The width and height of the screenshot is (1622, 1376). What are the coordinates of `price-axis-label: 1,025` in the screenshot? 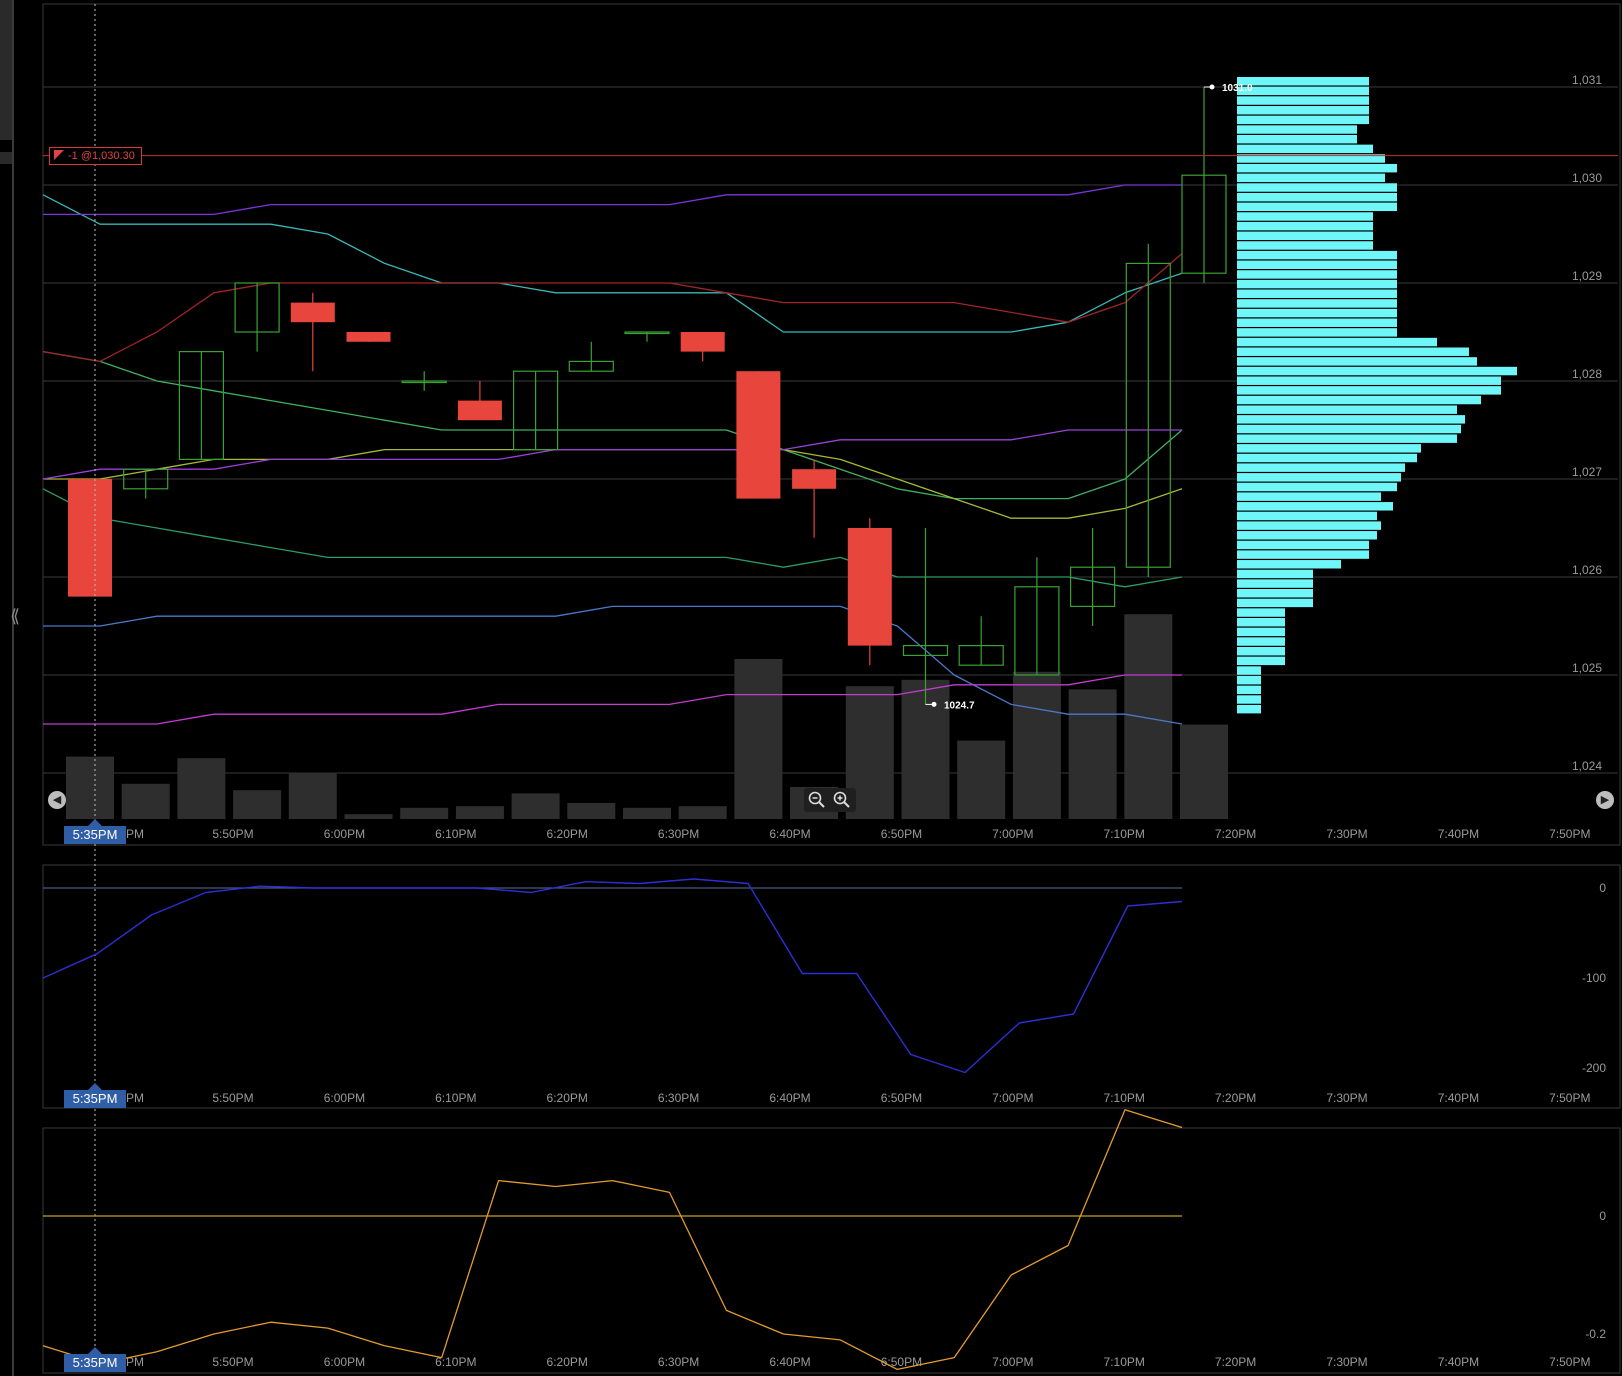 It's located at (1587, 668).